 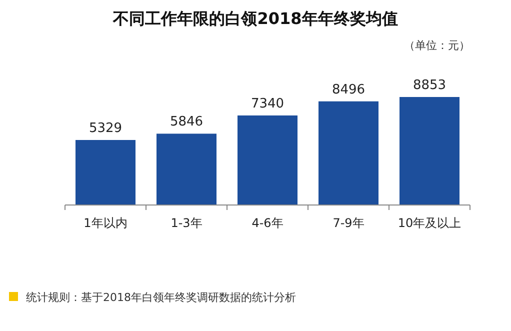 I want to click on category: 1-3年, so click(x=186, y=223).